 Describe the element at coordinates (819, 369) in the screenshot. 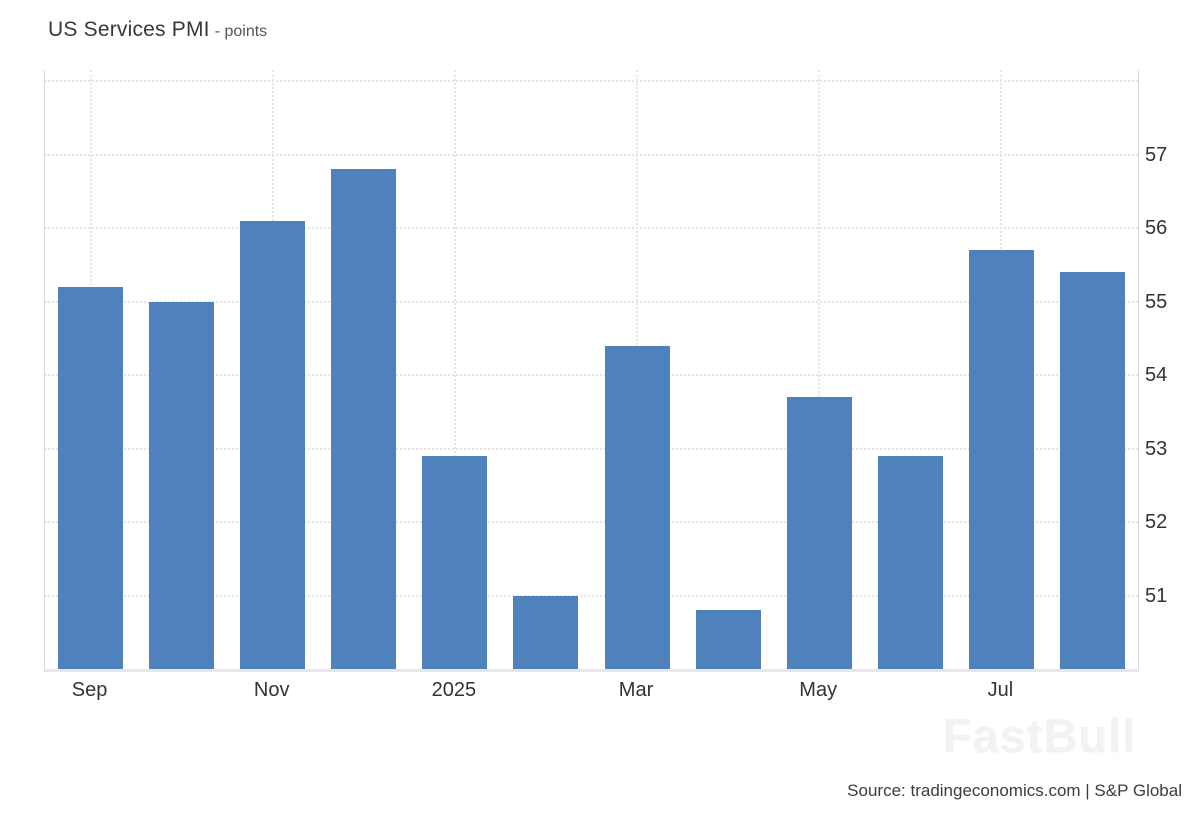

I see `v-gridline-May` at that location.